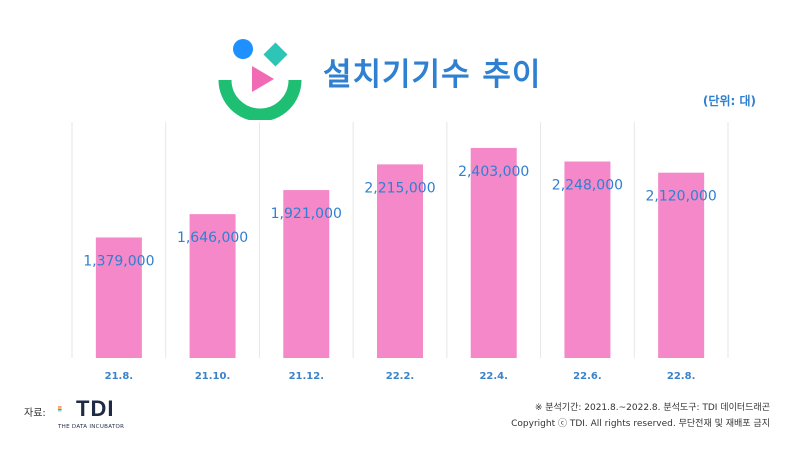 Image resolution: width=800 pixels, height=450 pixels. Describe the element at coordinates (681, 265) in the screenshot. I see `bar-22.8.` at that location.